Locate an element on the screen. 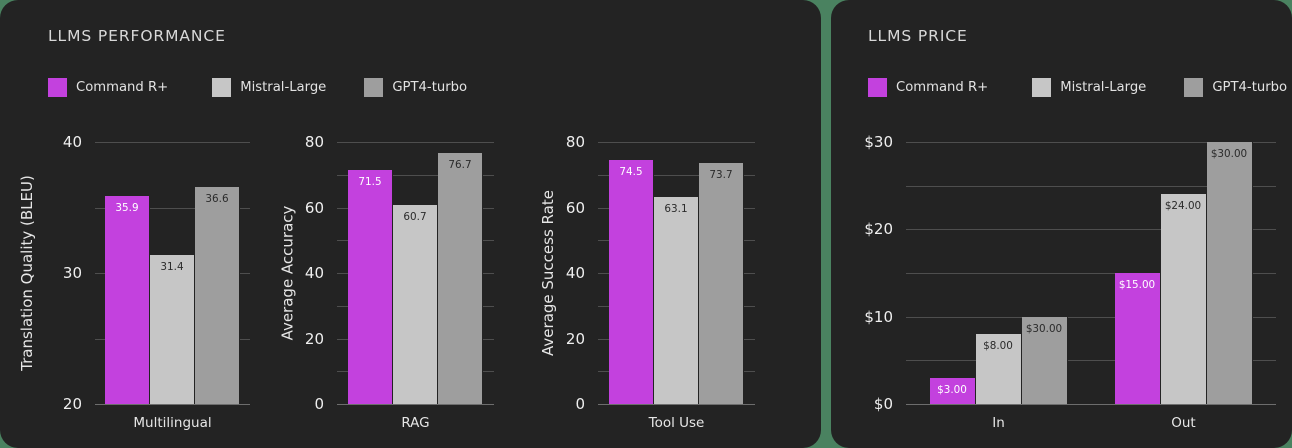 This screenshot has width=1292, height=448. bar-value-label: 35.9 is located at coordinates (127, 207).